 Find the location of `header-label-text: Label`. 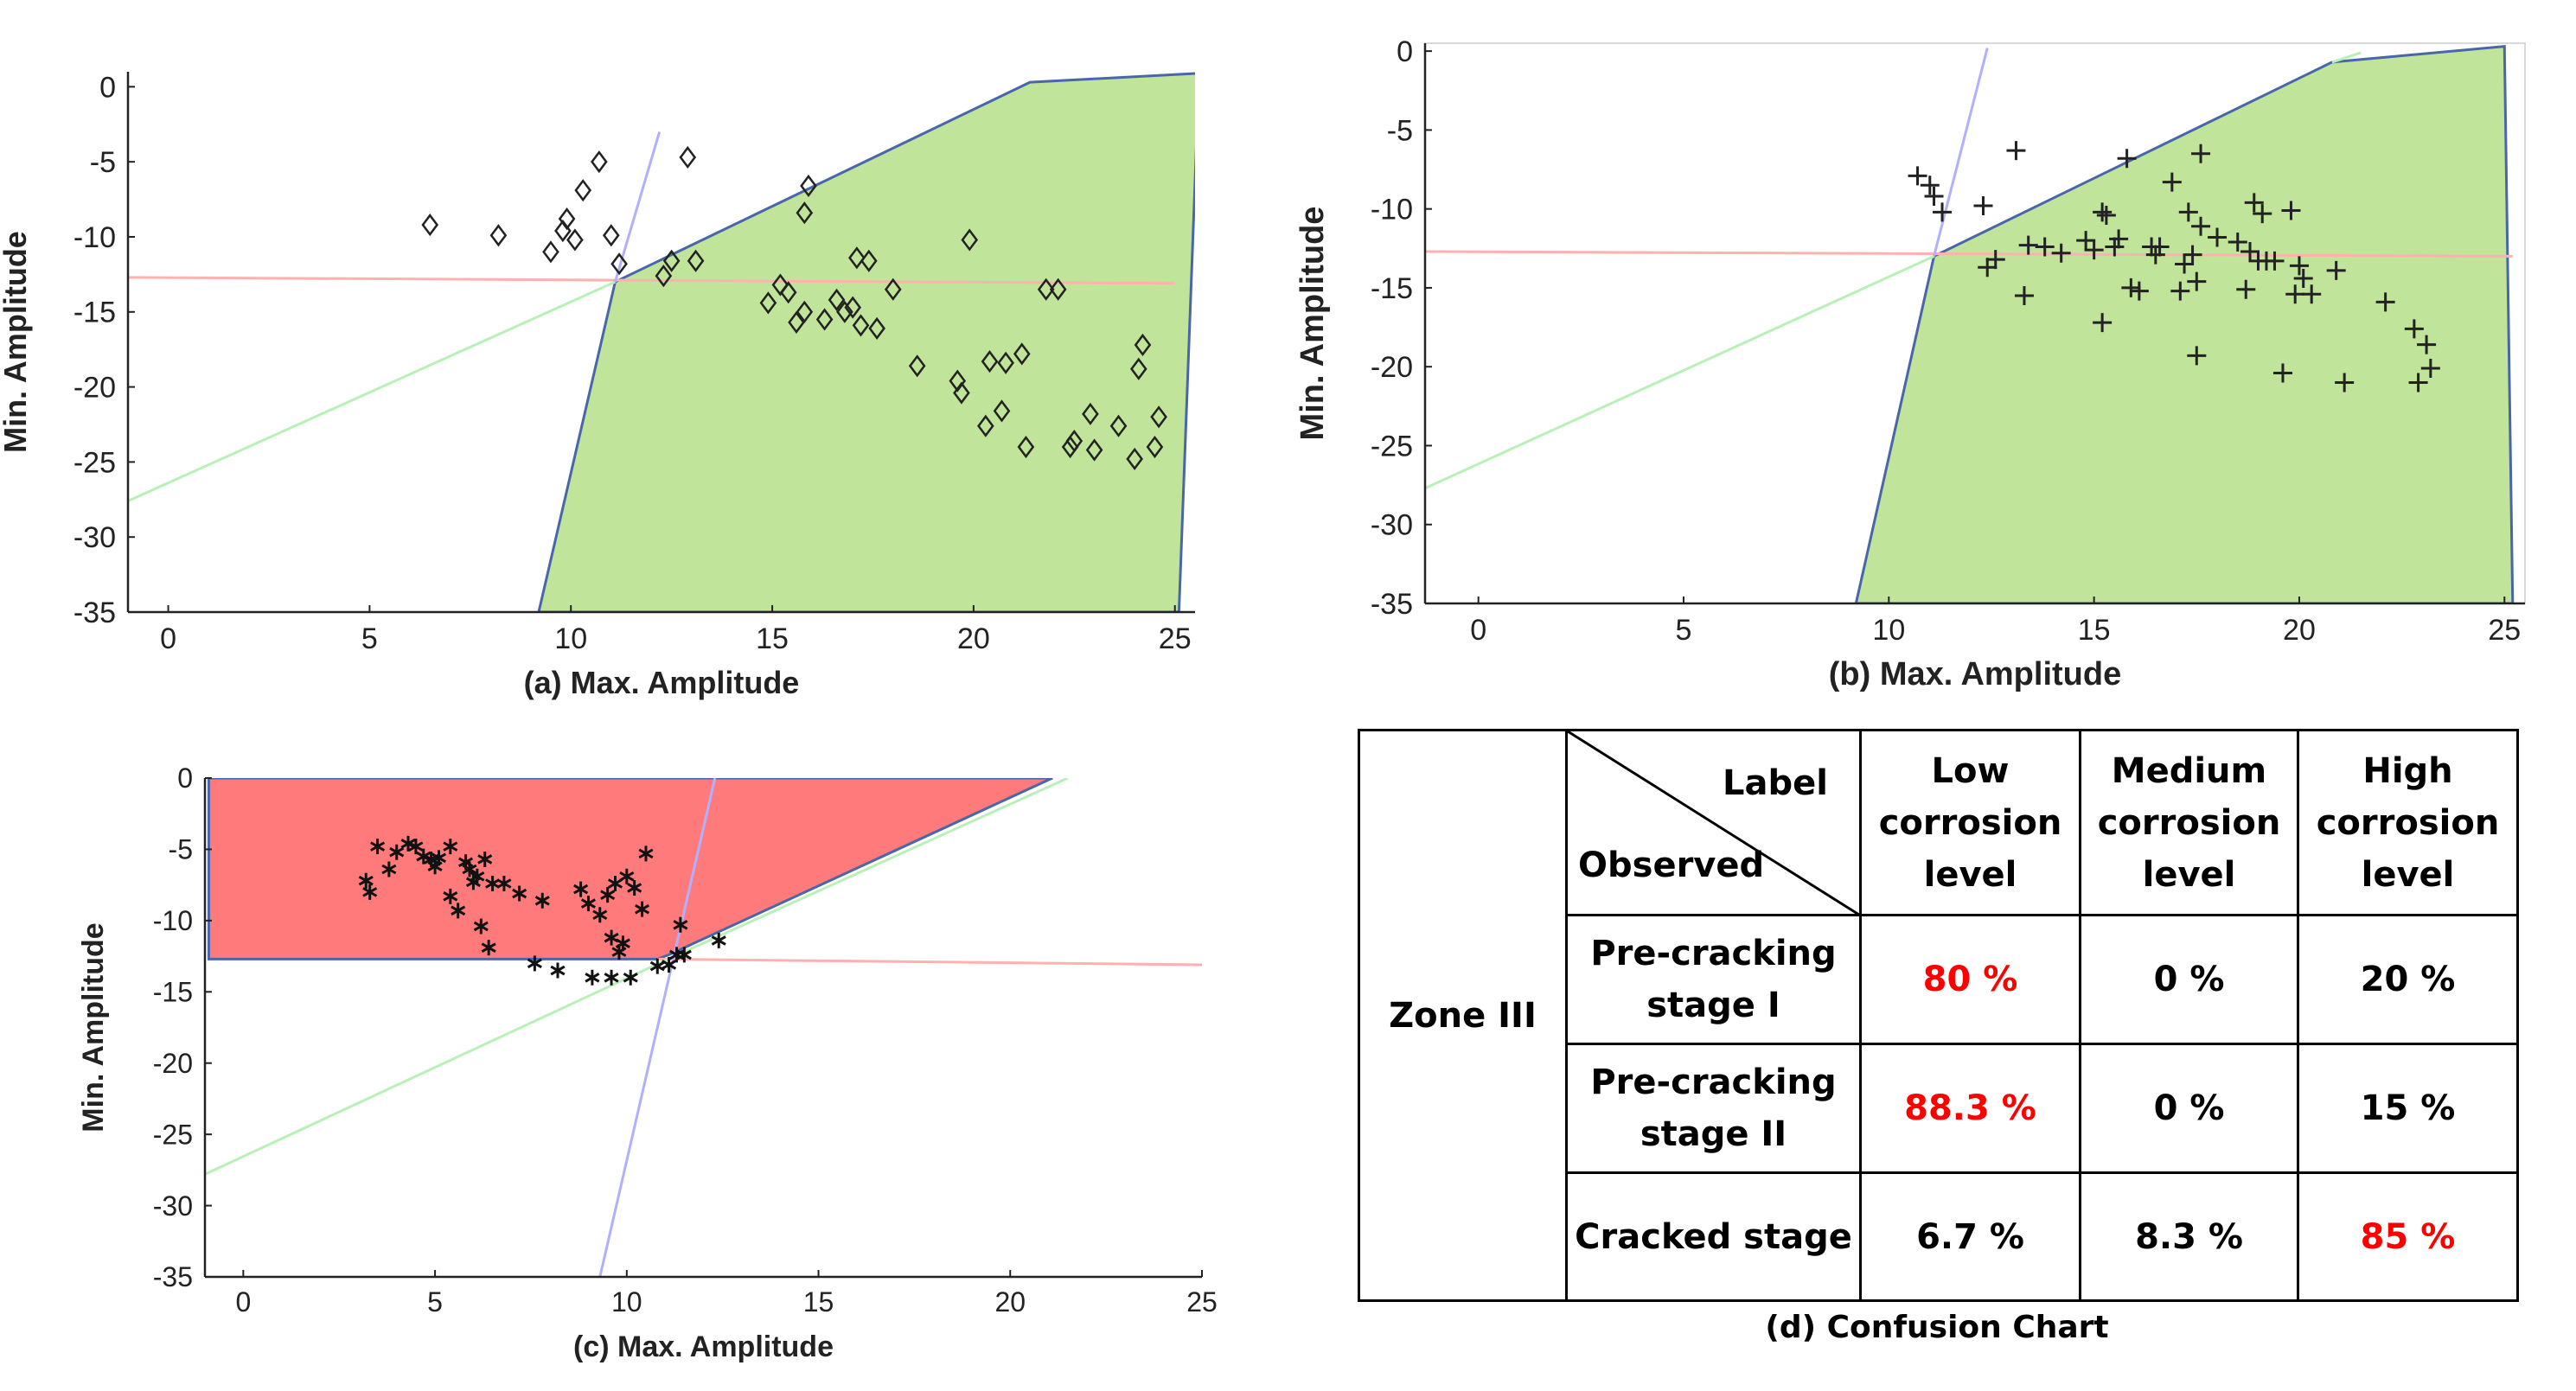

header-label-text: Label is located at coordinates (1775, 783).